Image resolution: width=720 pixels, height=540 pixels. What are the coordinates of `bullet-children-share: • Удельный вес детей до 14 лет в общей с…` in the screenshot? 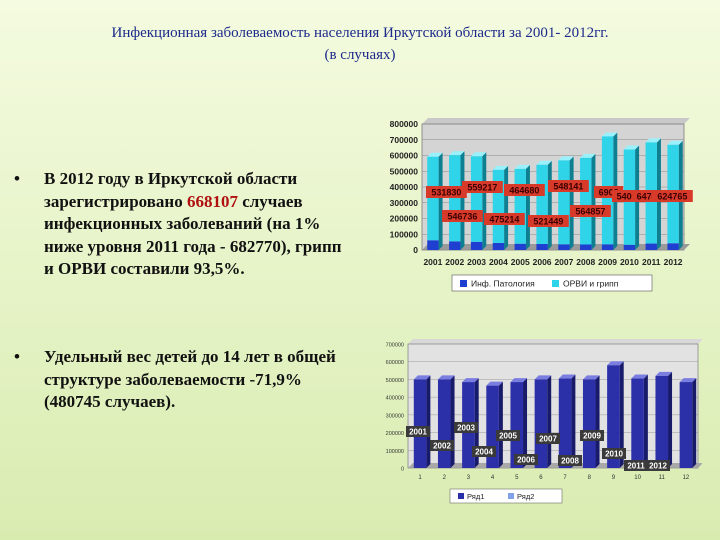 It's located at (179, 380).